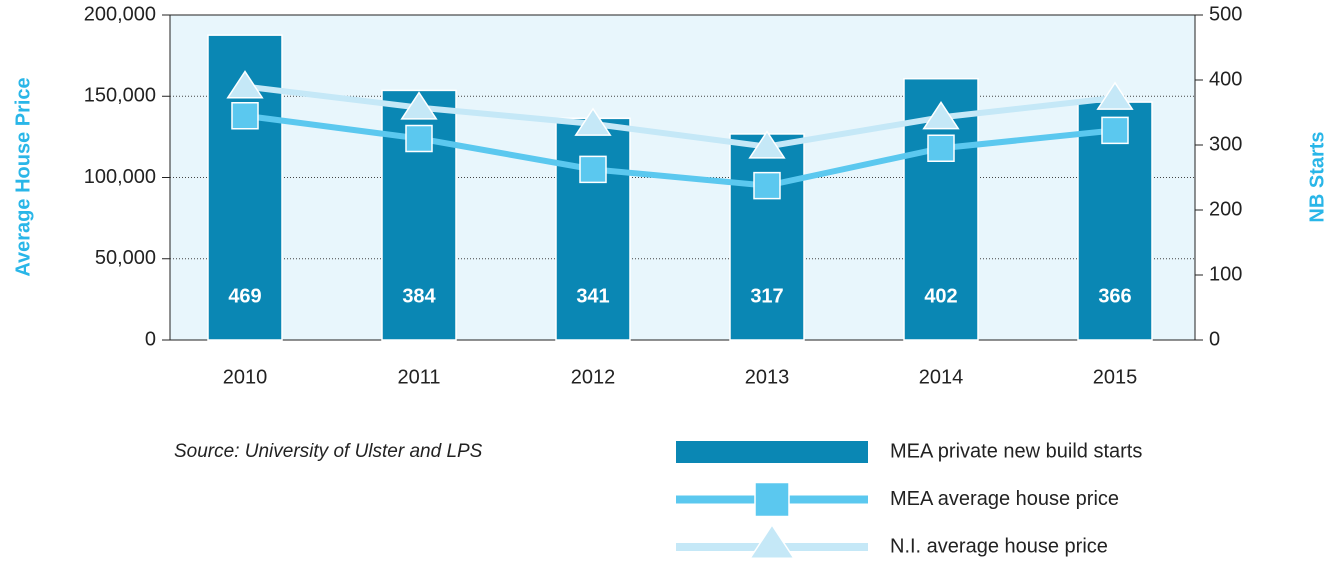  Describe the element at coordinates (1115, 377) in the screenshot. I see `x-tick-label: 2015` at that location.